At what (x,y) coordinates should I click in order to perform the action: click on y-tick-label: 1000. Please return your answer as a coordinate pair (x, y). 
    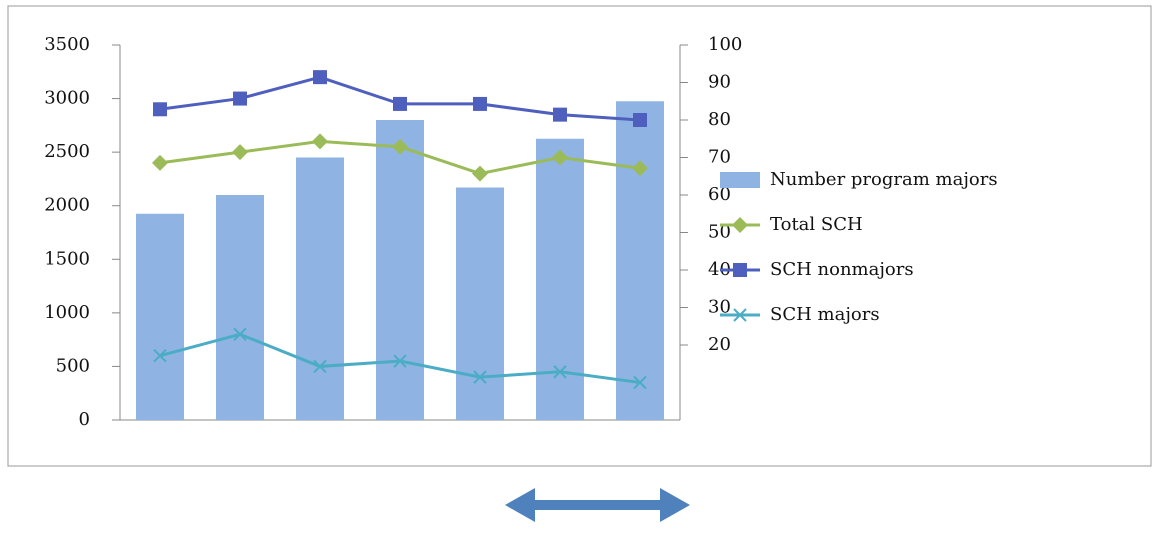
    Looking at the image, I should click on (67, 312).